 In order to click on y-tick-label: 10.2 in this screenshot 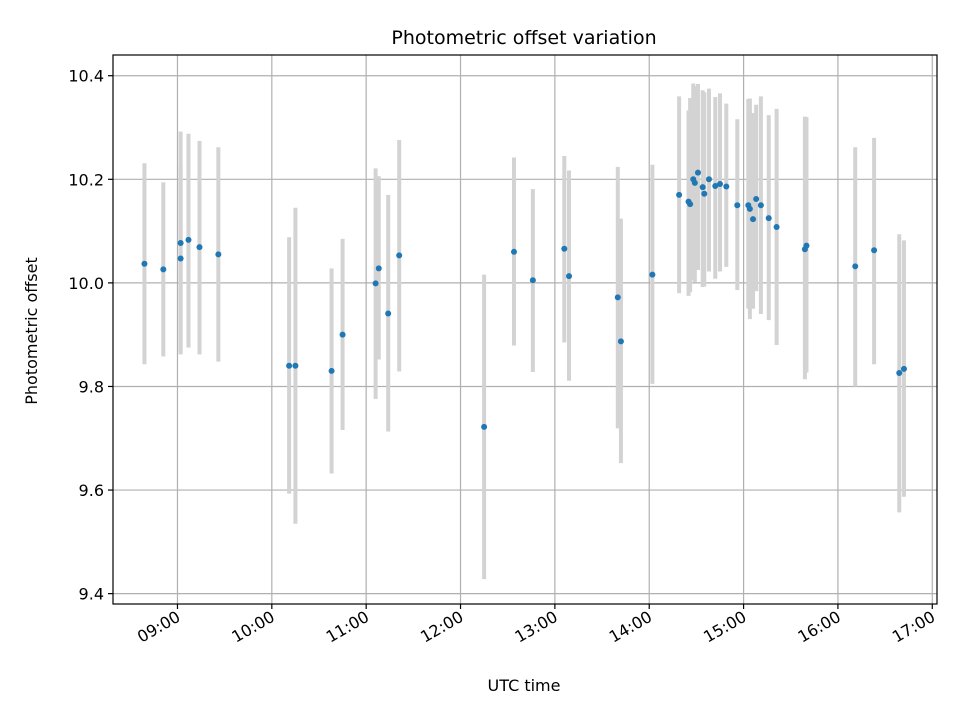, I will do `click(86, 179)`.